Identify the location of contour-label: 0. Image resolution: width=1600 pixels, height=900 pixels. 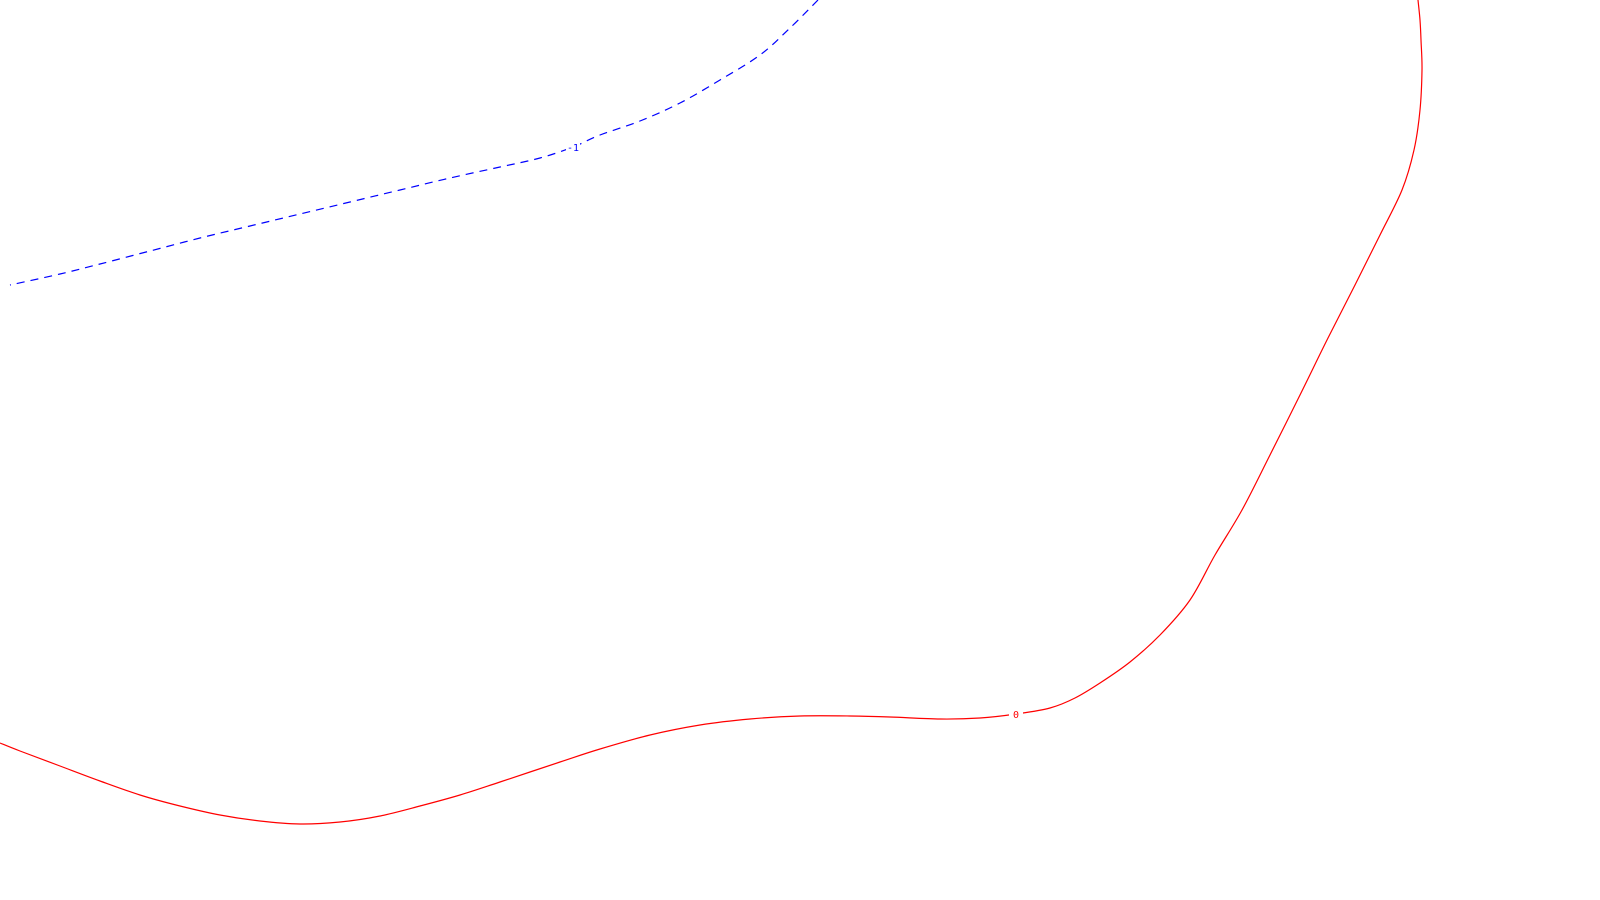
(1016, 715).